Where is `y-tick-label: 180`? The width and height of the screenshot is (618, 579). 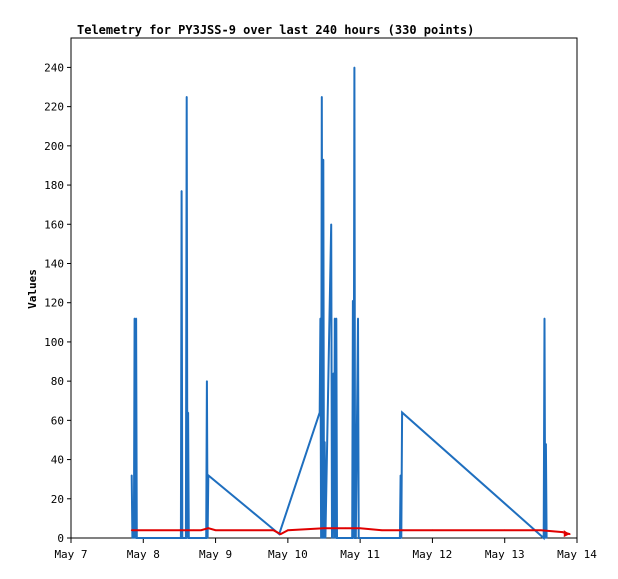
y-tick-label: 180 is located at coordinates (54, 185).